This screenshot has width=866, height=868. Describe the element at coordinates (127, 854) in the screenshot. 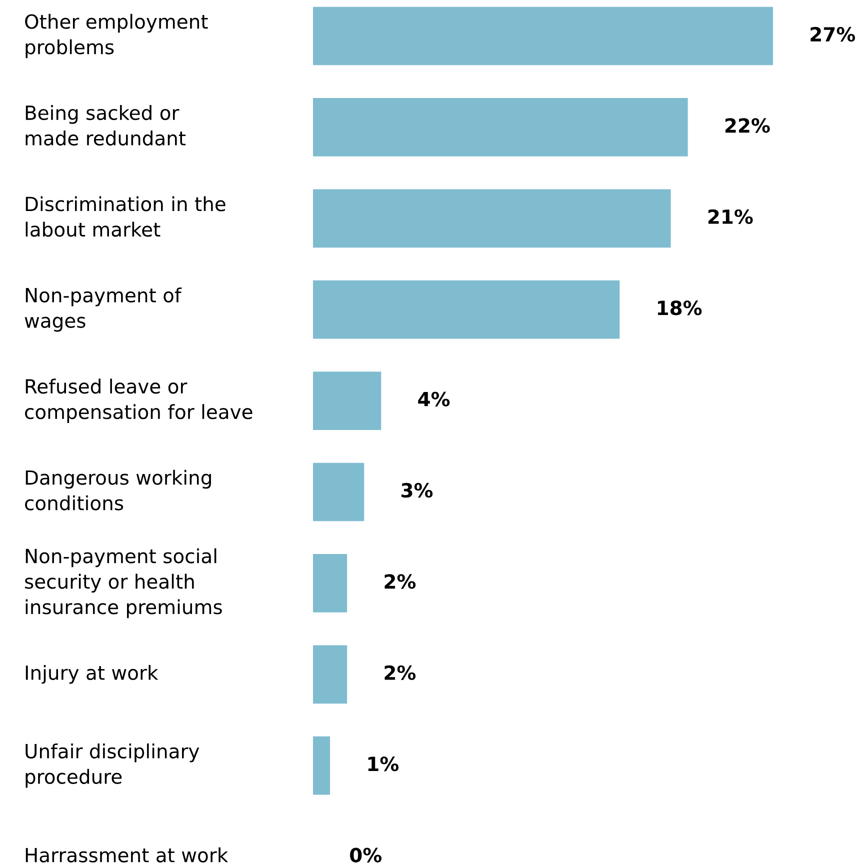

I see `y-tick-label: Harrassment at work` at that location.